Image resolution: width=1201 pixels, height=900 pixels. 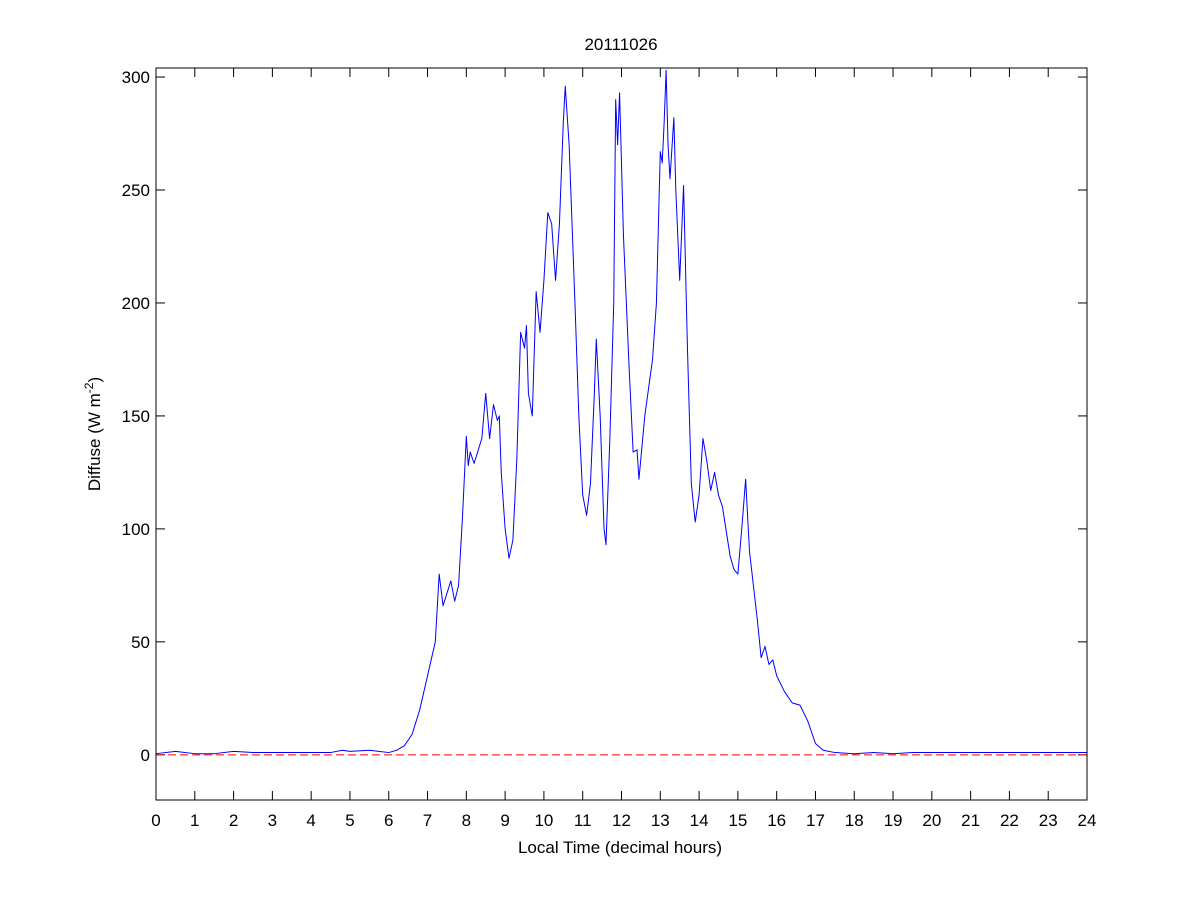 I want to click on x-tick-label: 7, so click(x=427, y=820).